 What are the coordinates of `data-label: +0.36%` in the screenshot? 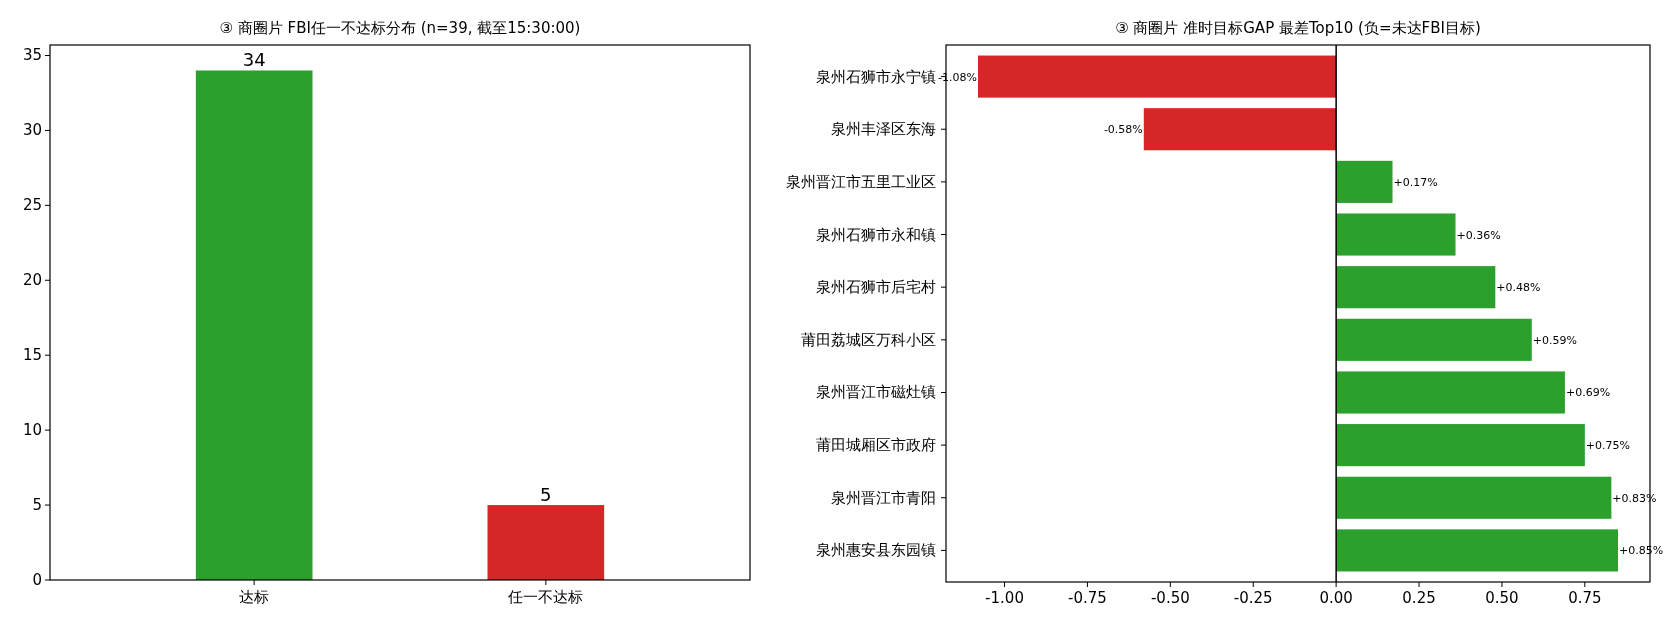 It's located at (1478, 235).